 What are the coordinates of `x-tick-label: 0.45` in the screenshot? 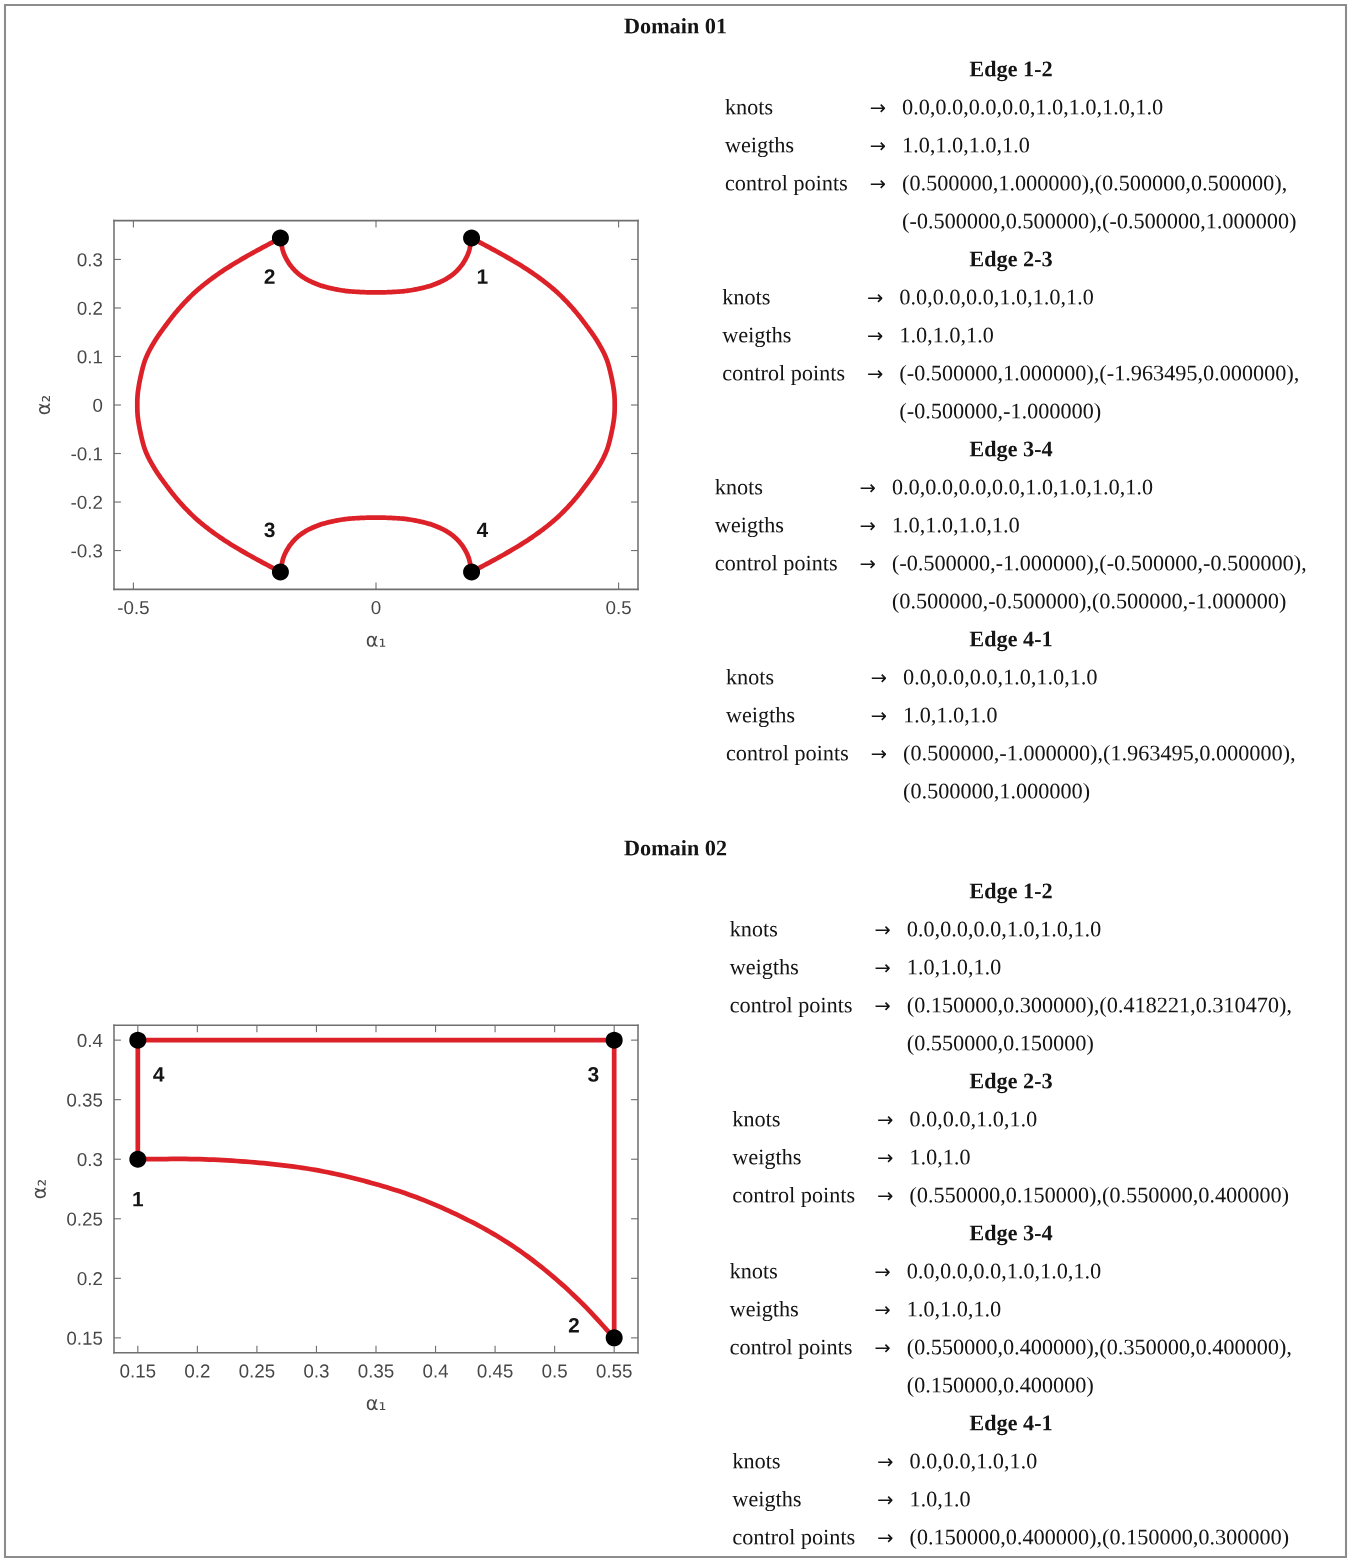 It's located at (495, 1371).